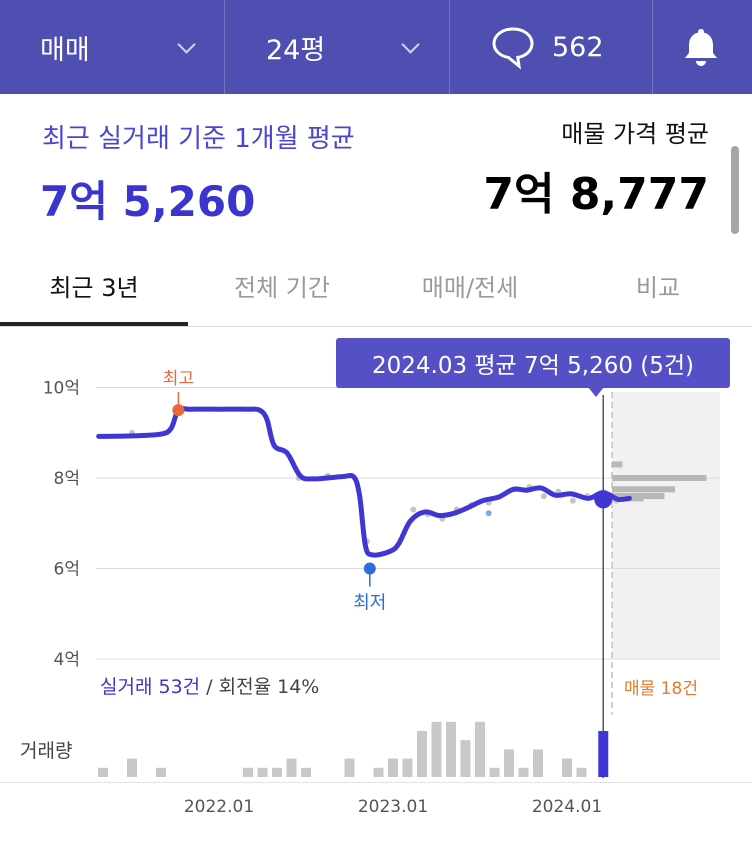 The width and height of the screenshot is (752, 844). I want to click on deal-type-dropdown: 매매, so click(130, 47).